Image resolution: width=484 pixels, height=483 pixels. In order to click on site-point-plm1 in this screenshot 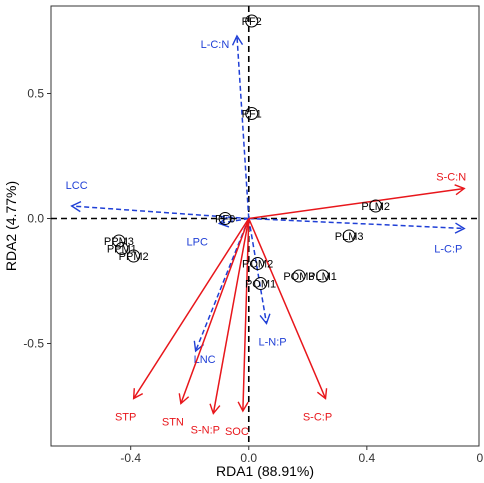, I will do `click(323, 276)`.